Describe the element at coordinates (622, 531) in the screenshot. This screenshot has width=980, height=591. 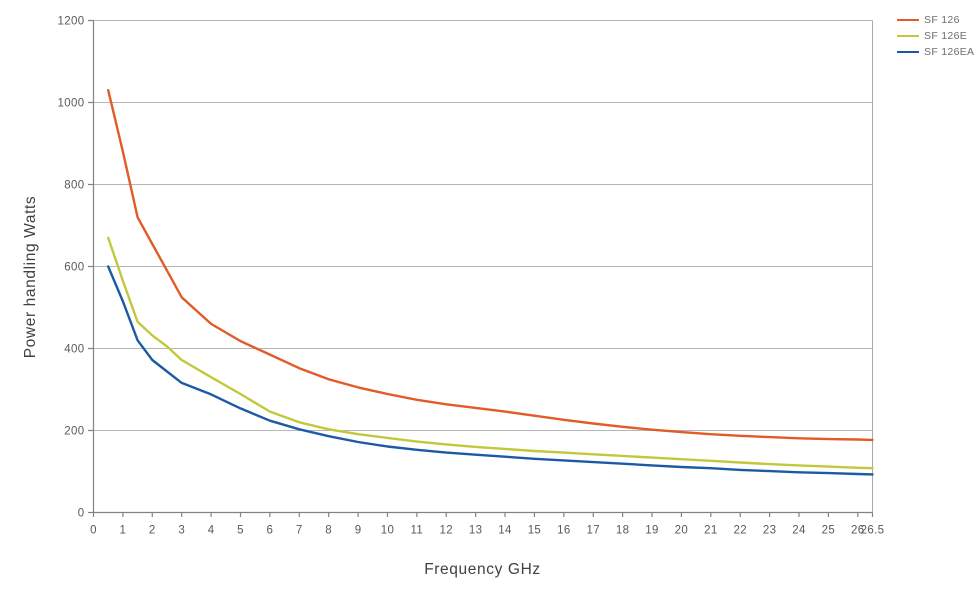
I see `x-tick-label: 18` at that location.